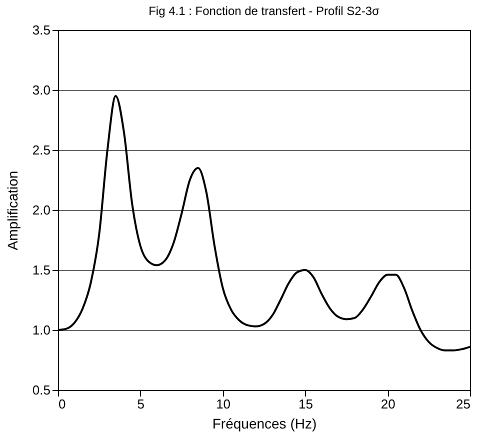 The height and width of the screenshot is (441, 496). I want to click on y-tick-label: 1.0, so click(41, 330).